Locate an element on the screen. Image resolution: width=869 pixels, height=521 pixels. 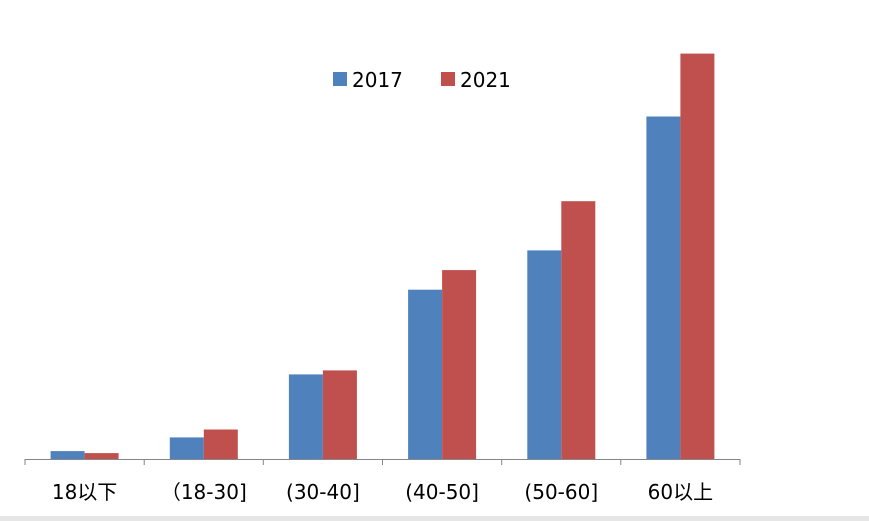
x-tick-label: (40-50] is located at coordinates (442, 492).